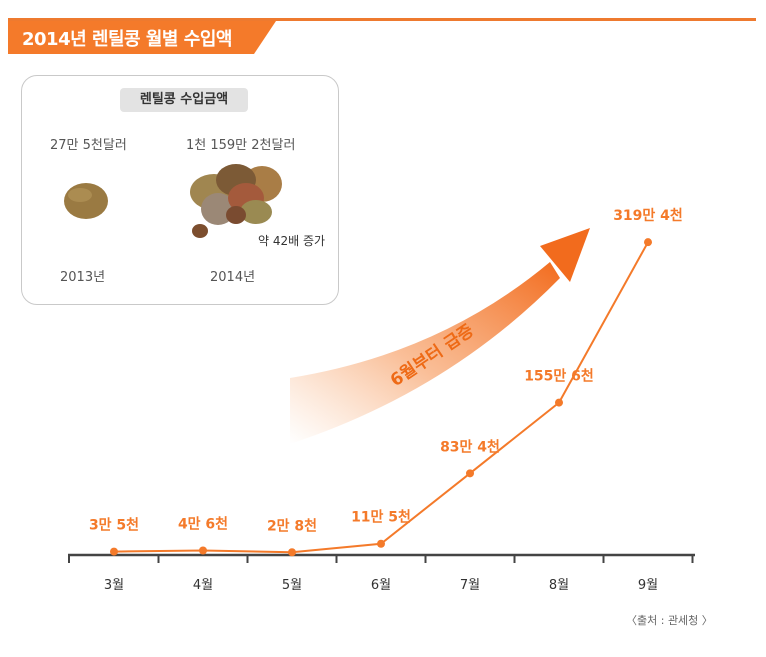  Describe the element at coordinates (114, 526) in the screenshot. I see `data-label: 3만 5천` at that location.